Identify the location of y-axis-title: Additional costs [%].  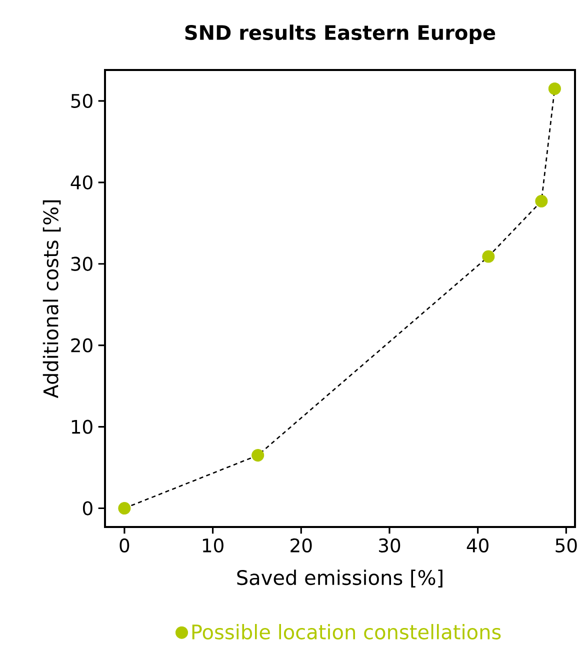
(51, 299).